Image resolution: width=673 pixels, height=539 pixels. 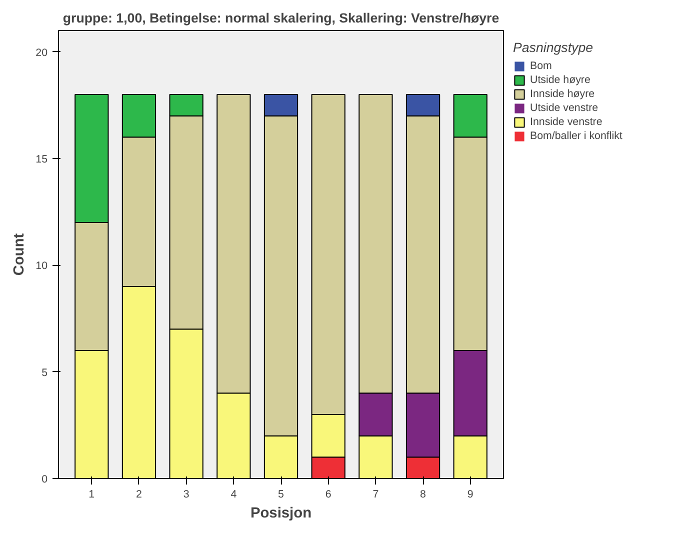 What do you see at coordinates (42, 160) in the screenshot?
I see `y-tick-label: 15` at bounding box center [42, 160].